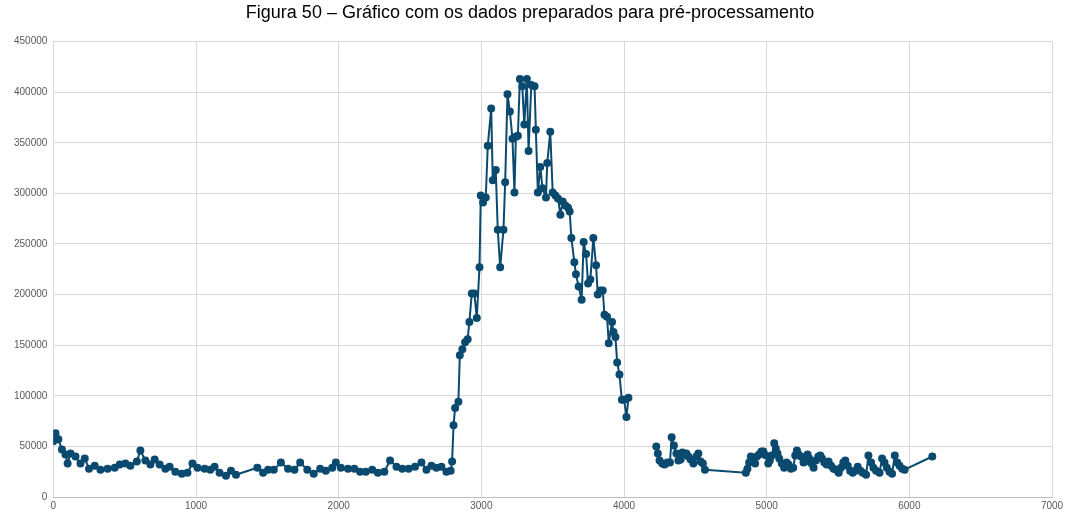 The image size is (1070, 517). Describe the element at coordinates (30, 294) in the screenshot. I see `y-tick-label: 200000` at that location.